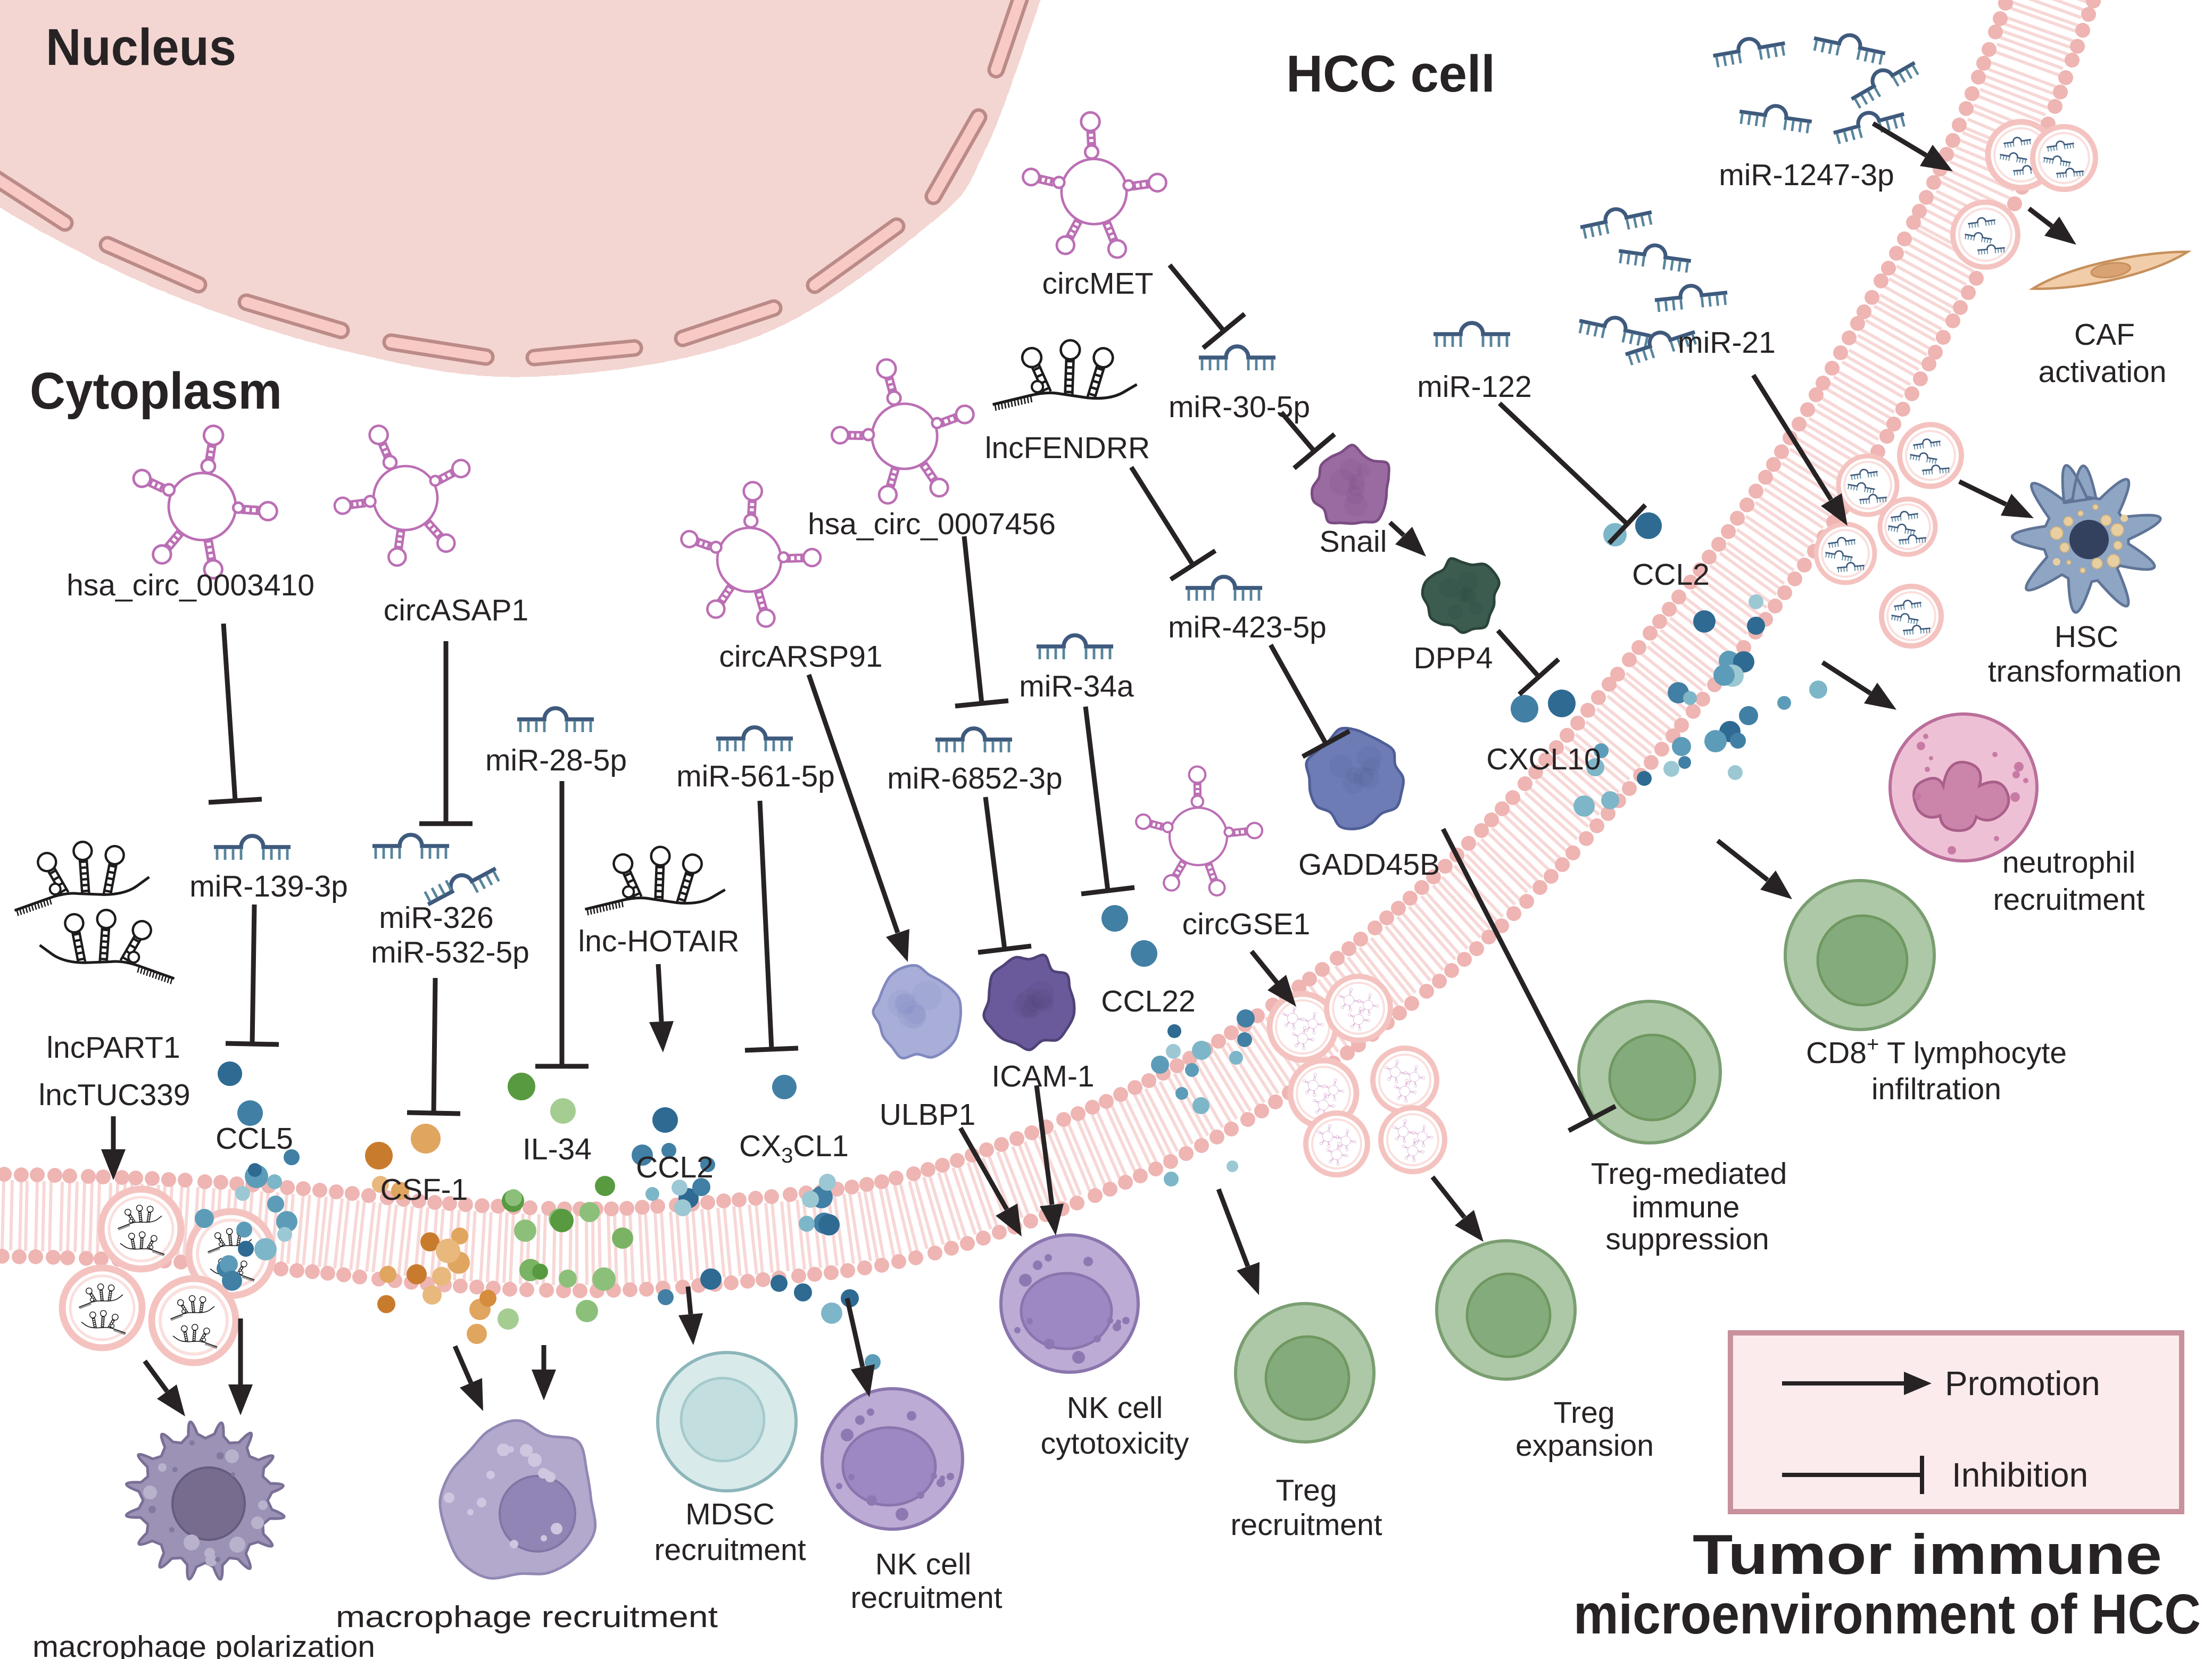  I want to click on svg-text: ICAM-1, so click(1042, 1076).